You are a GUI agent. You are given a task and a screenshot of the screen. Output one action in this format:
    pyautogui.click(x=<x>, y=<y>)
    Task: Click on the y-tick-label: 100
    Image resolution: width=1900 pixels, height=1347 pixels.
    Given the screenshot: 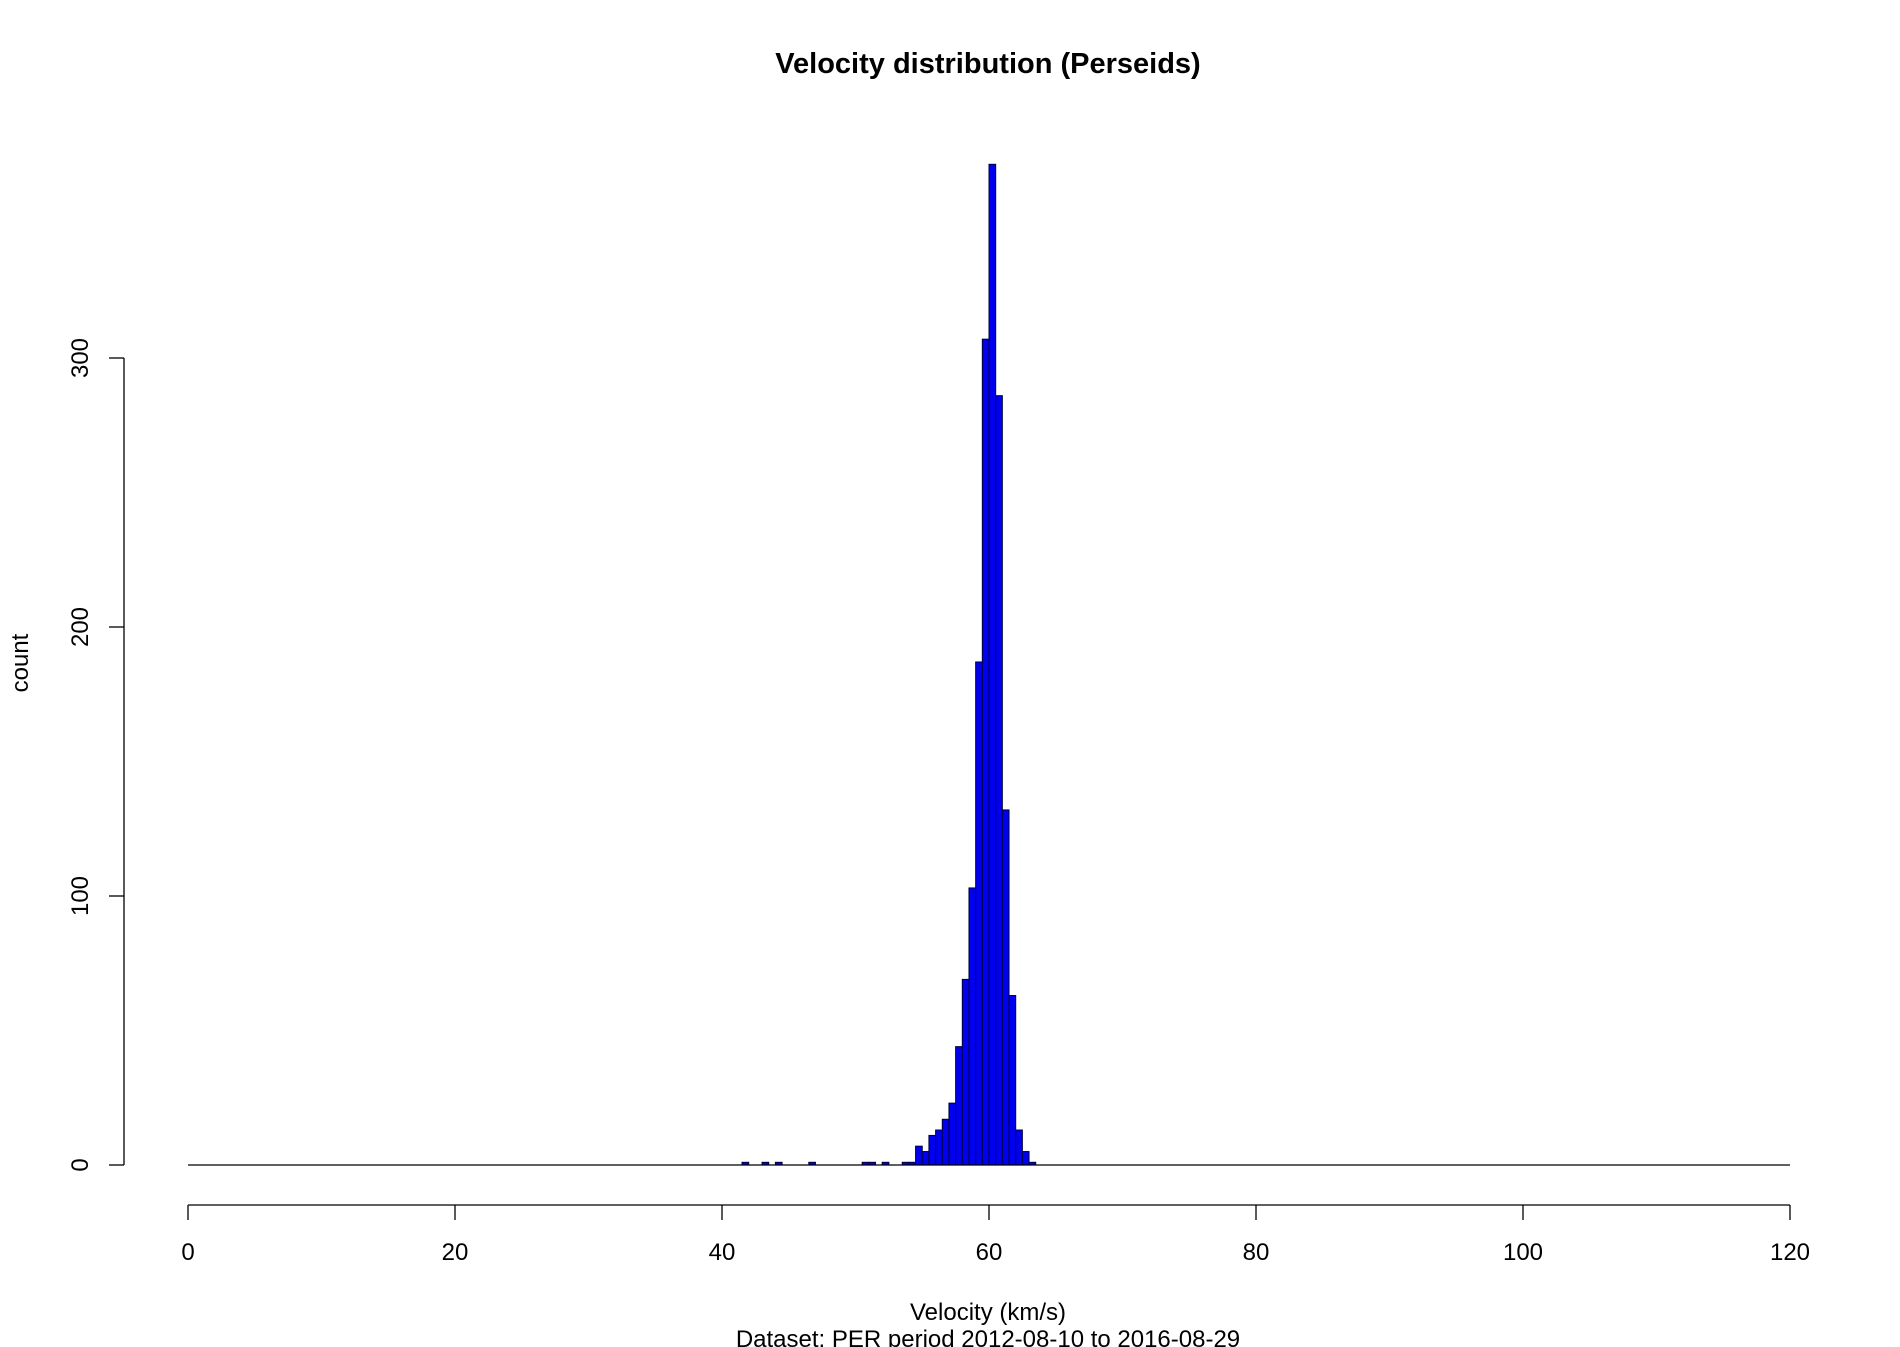 What is the action you would take?
    pyautogui.click(x=80, y=896)
    